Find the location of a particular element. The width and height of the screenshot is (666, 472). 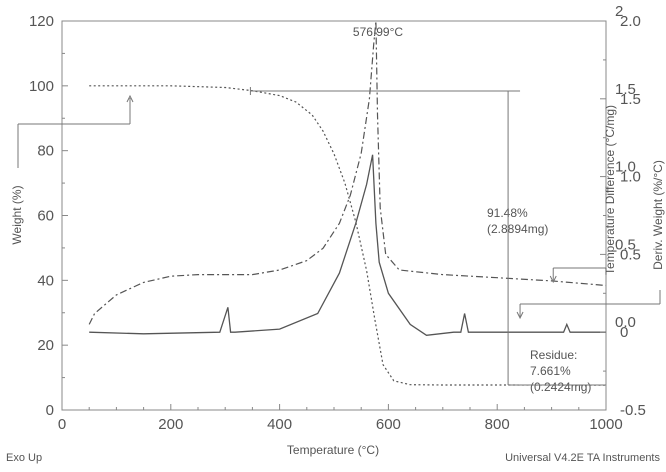

right-y-tick-label-deriv: 1.5 is located at coordinates (625, 89).